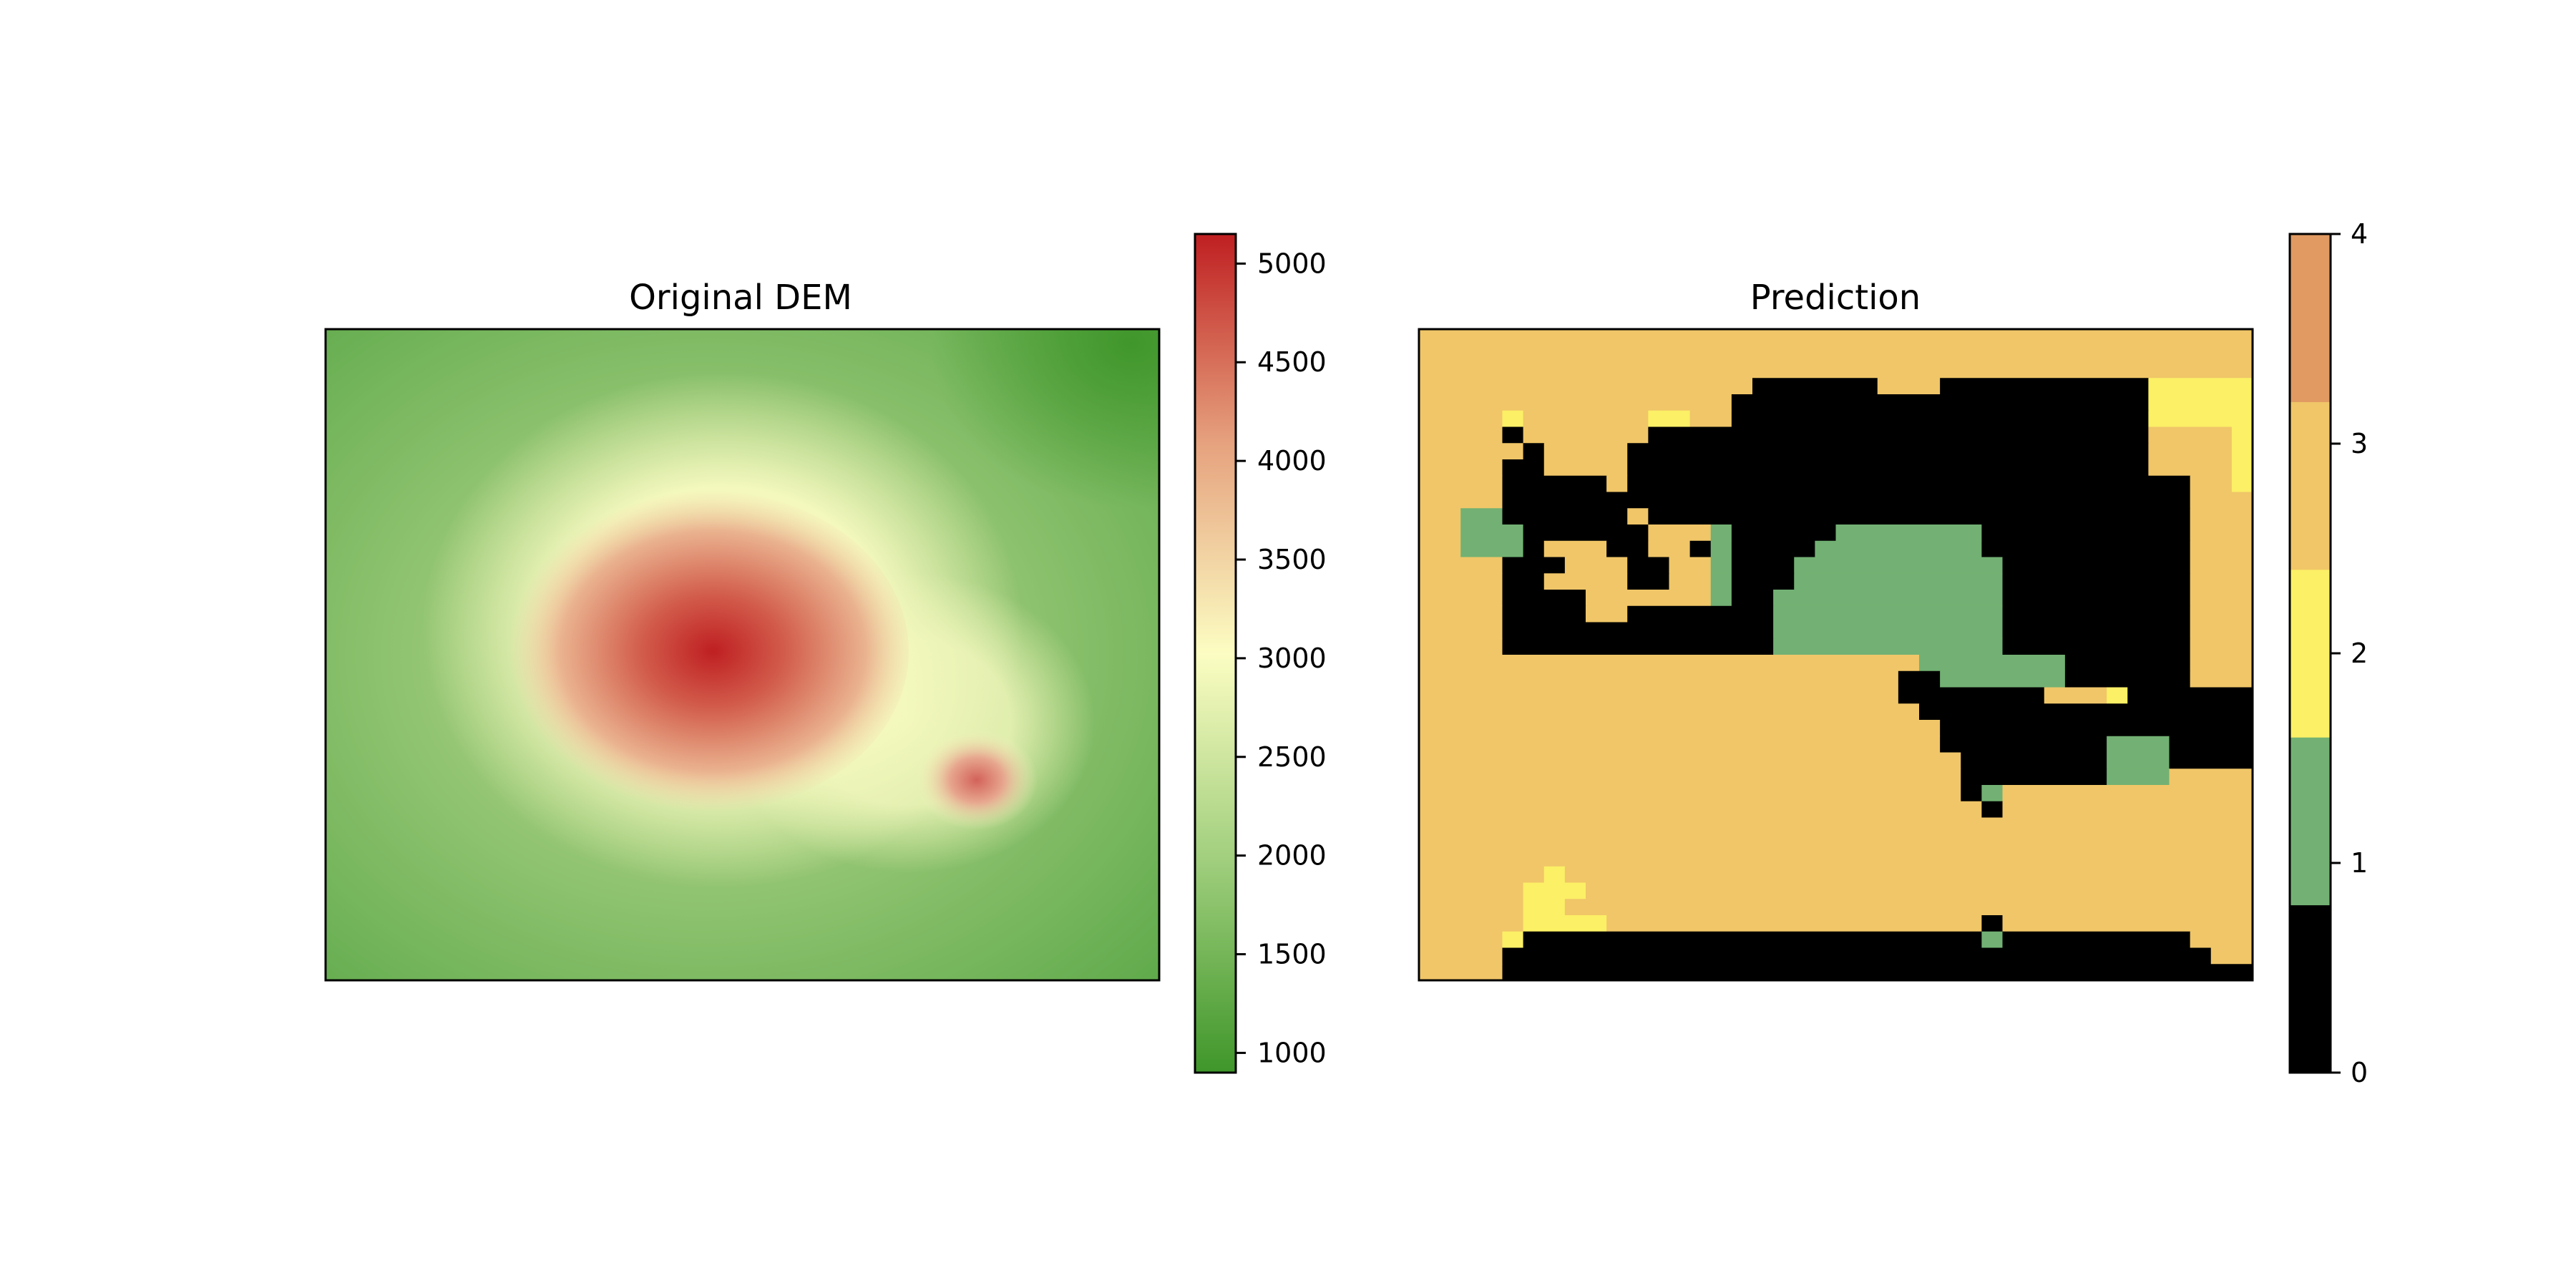 This screenshot has height=1288, width=2576. Describe the element at coordinates (1044, 418) in the screenshot. I see `dem-corner-lowland` at that location.